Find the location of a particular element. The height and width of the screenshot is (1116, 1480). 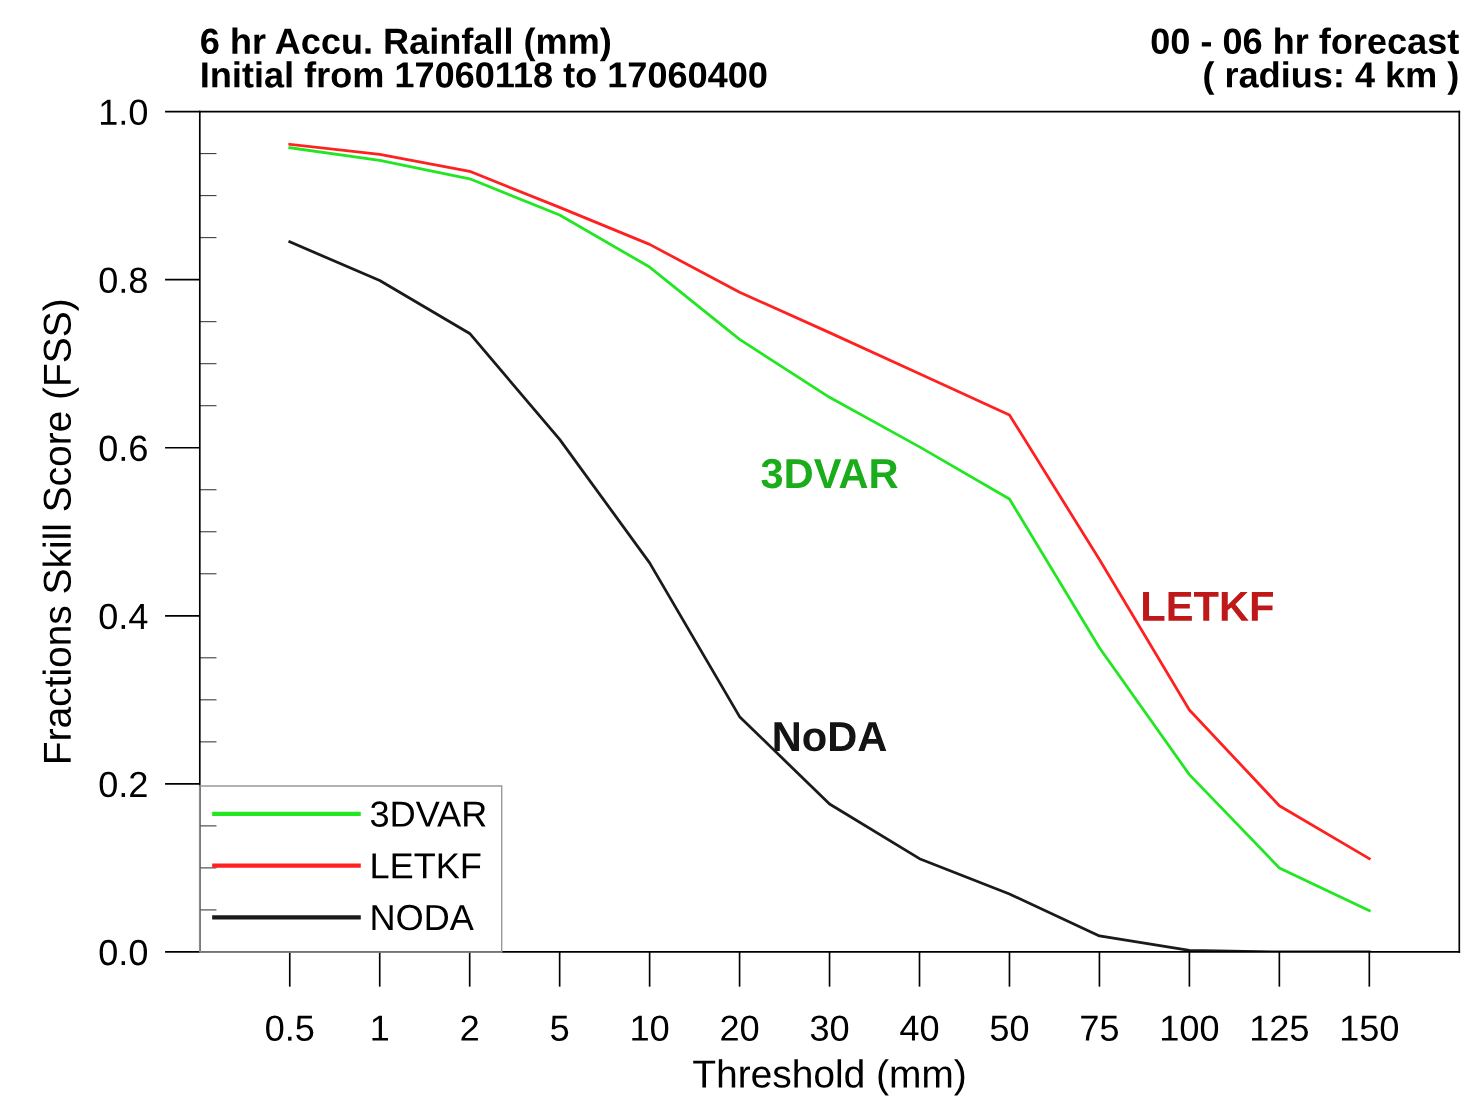

y-tick-label: 0.6 is located at coordinates (123, 448).